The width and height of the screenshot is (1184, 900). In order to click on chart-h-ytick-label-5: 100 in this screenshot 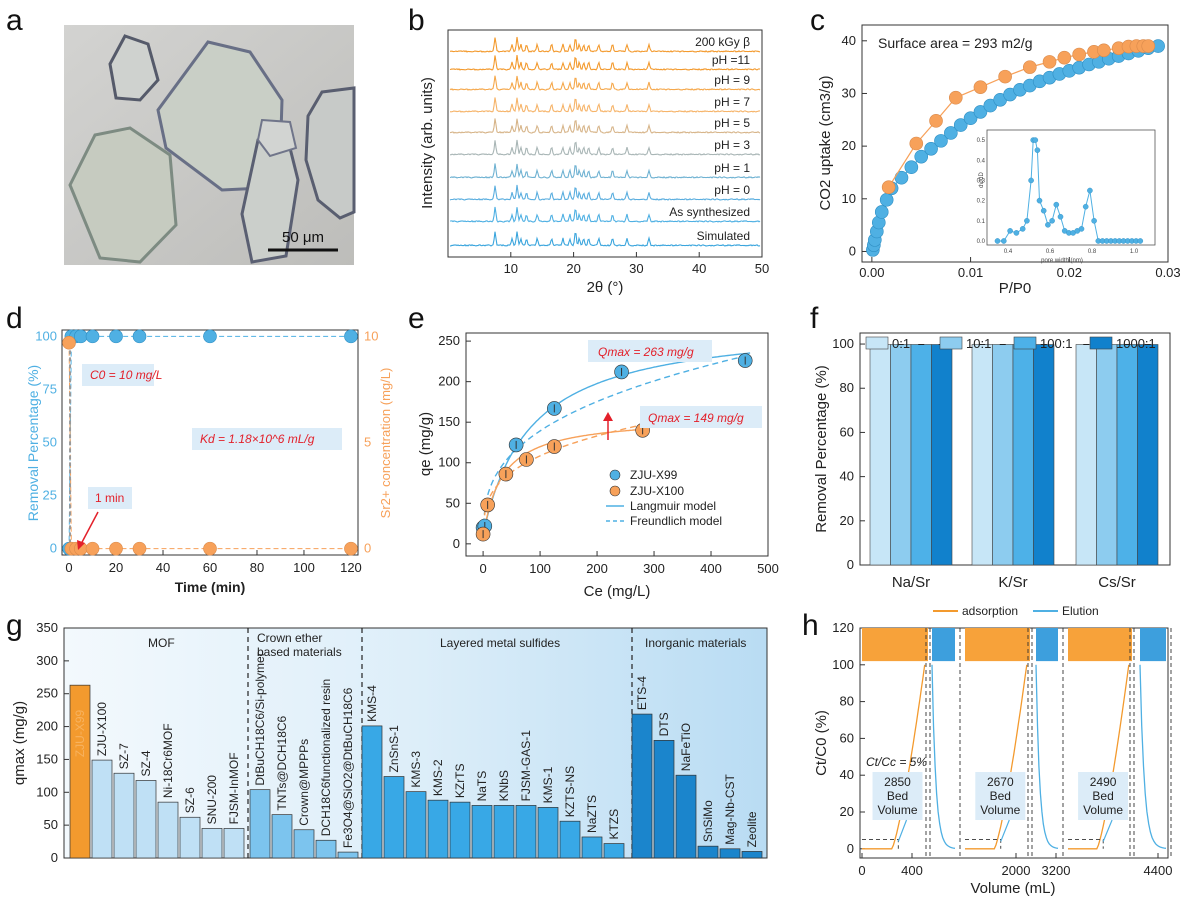, I will do `click(843, 664)`.